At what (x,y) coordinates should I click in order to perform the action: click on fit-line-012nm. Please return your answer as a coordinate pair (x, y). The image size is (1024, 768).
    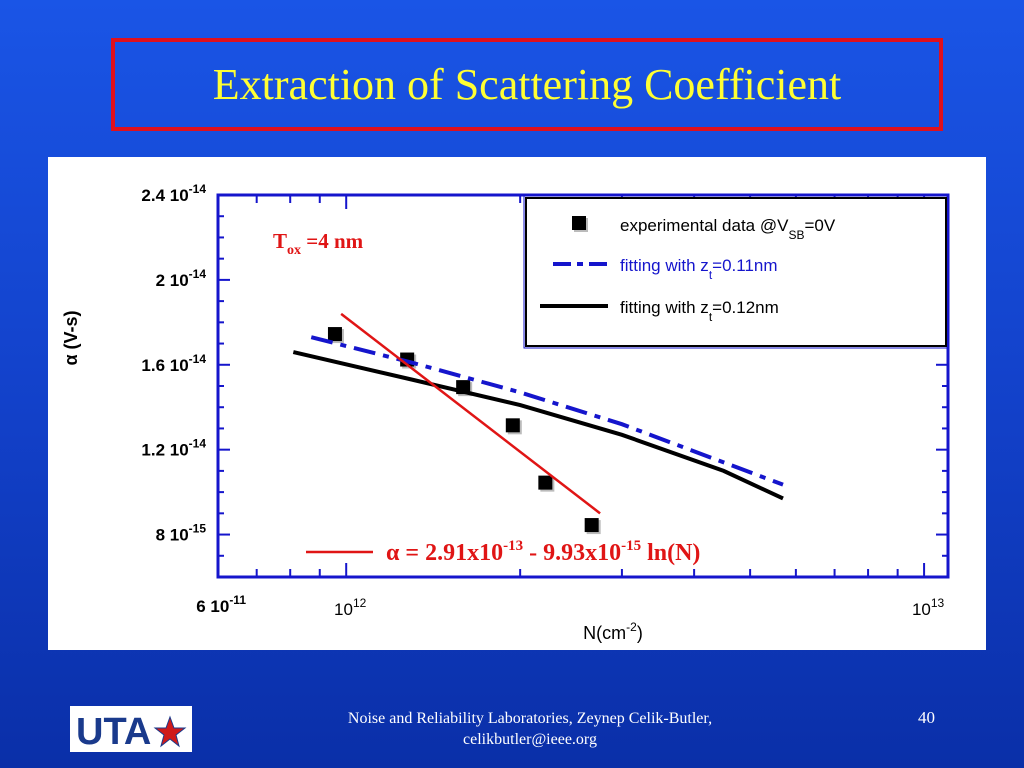
    Looking at the image, I should click on (538, 425).